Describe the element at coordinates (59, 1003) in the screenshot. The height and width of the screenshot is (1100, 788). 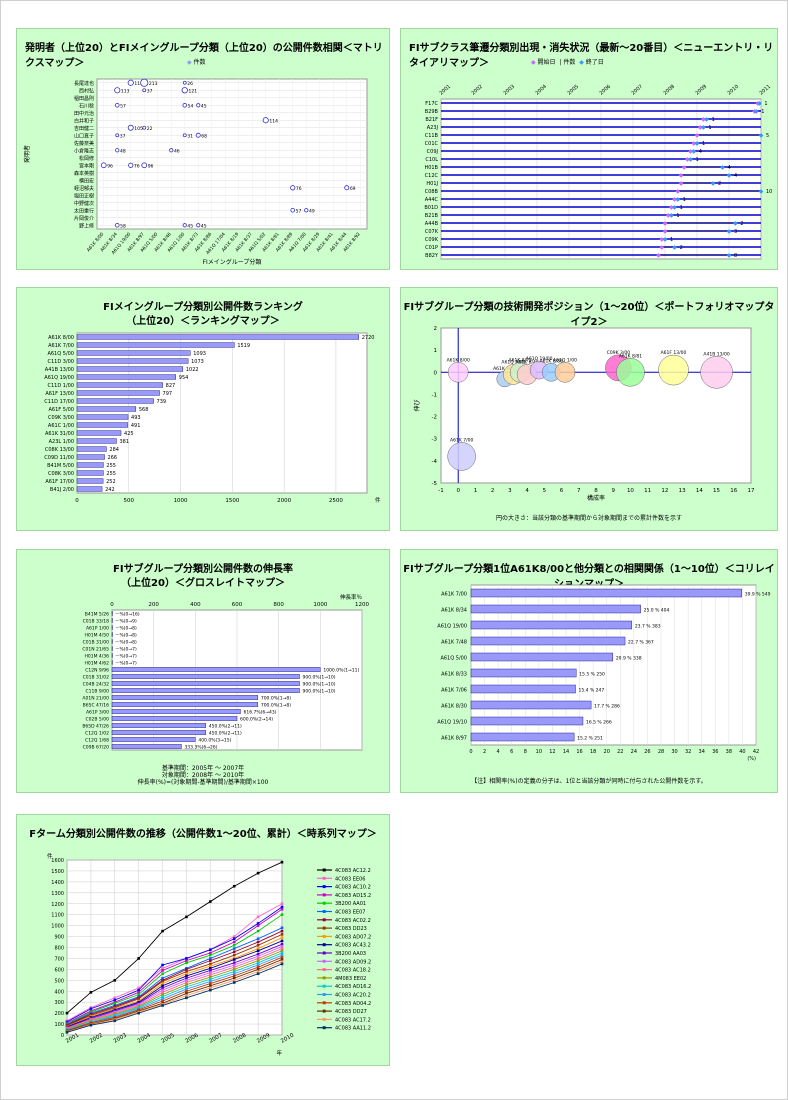
I see `y-tick-label: 300` at that location.